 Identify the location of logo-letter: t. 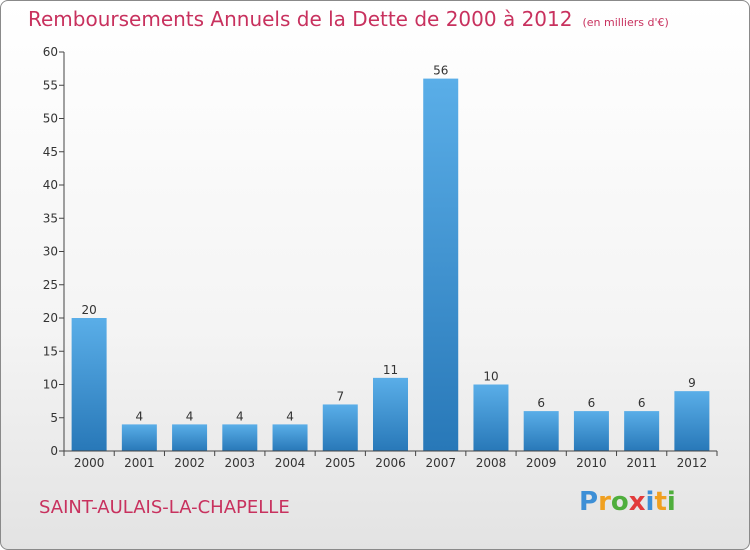
(660, 502).